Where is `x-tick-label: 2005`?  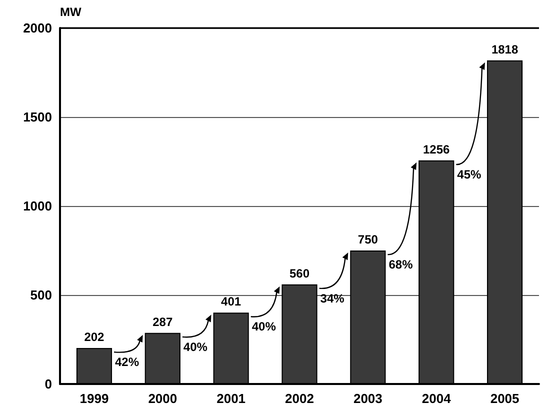 x-tick-label: 2005 is located at coordinates (505, 398).